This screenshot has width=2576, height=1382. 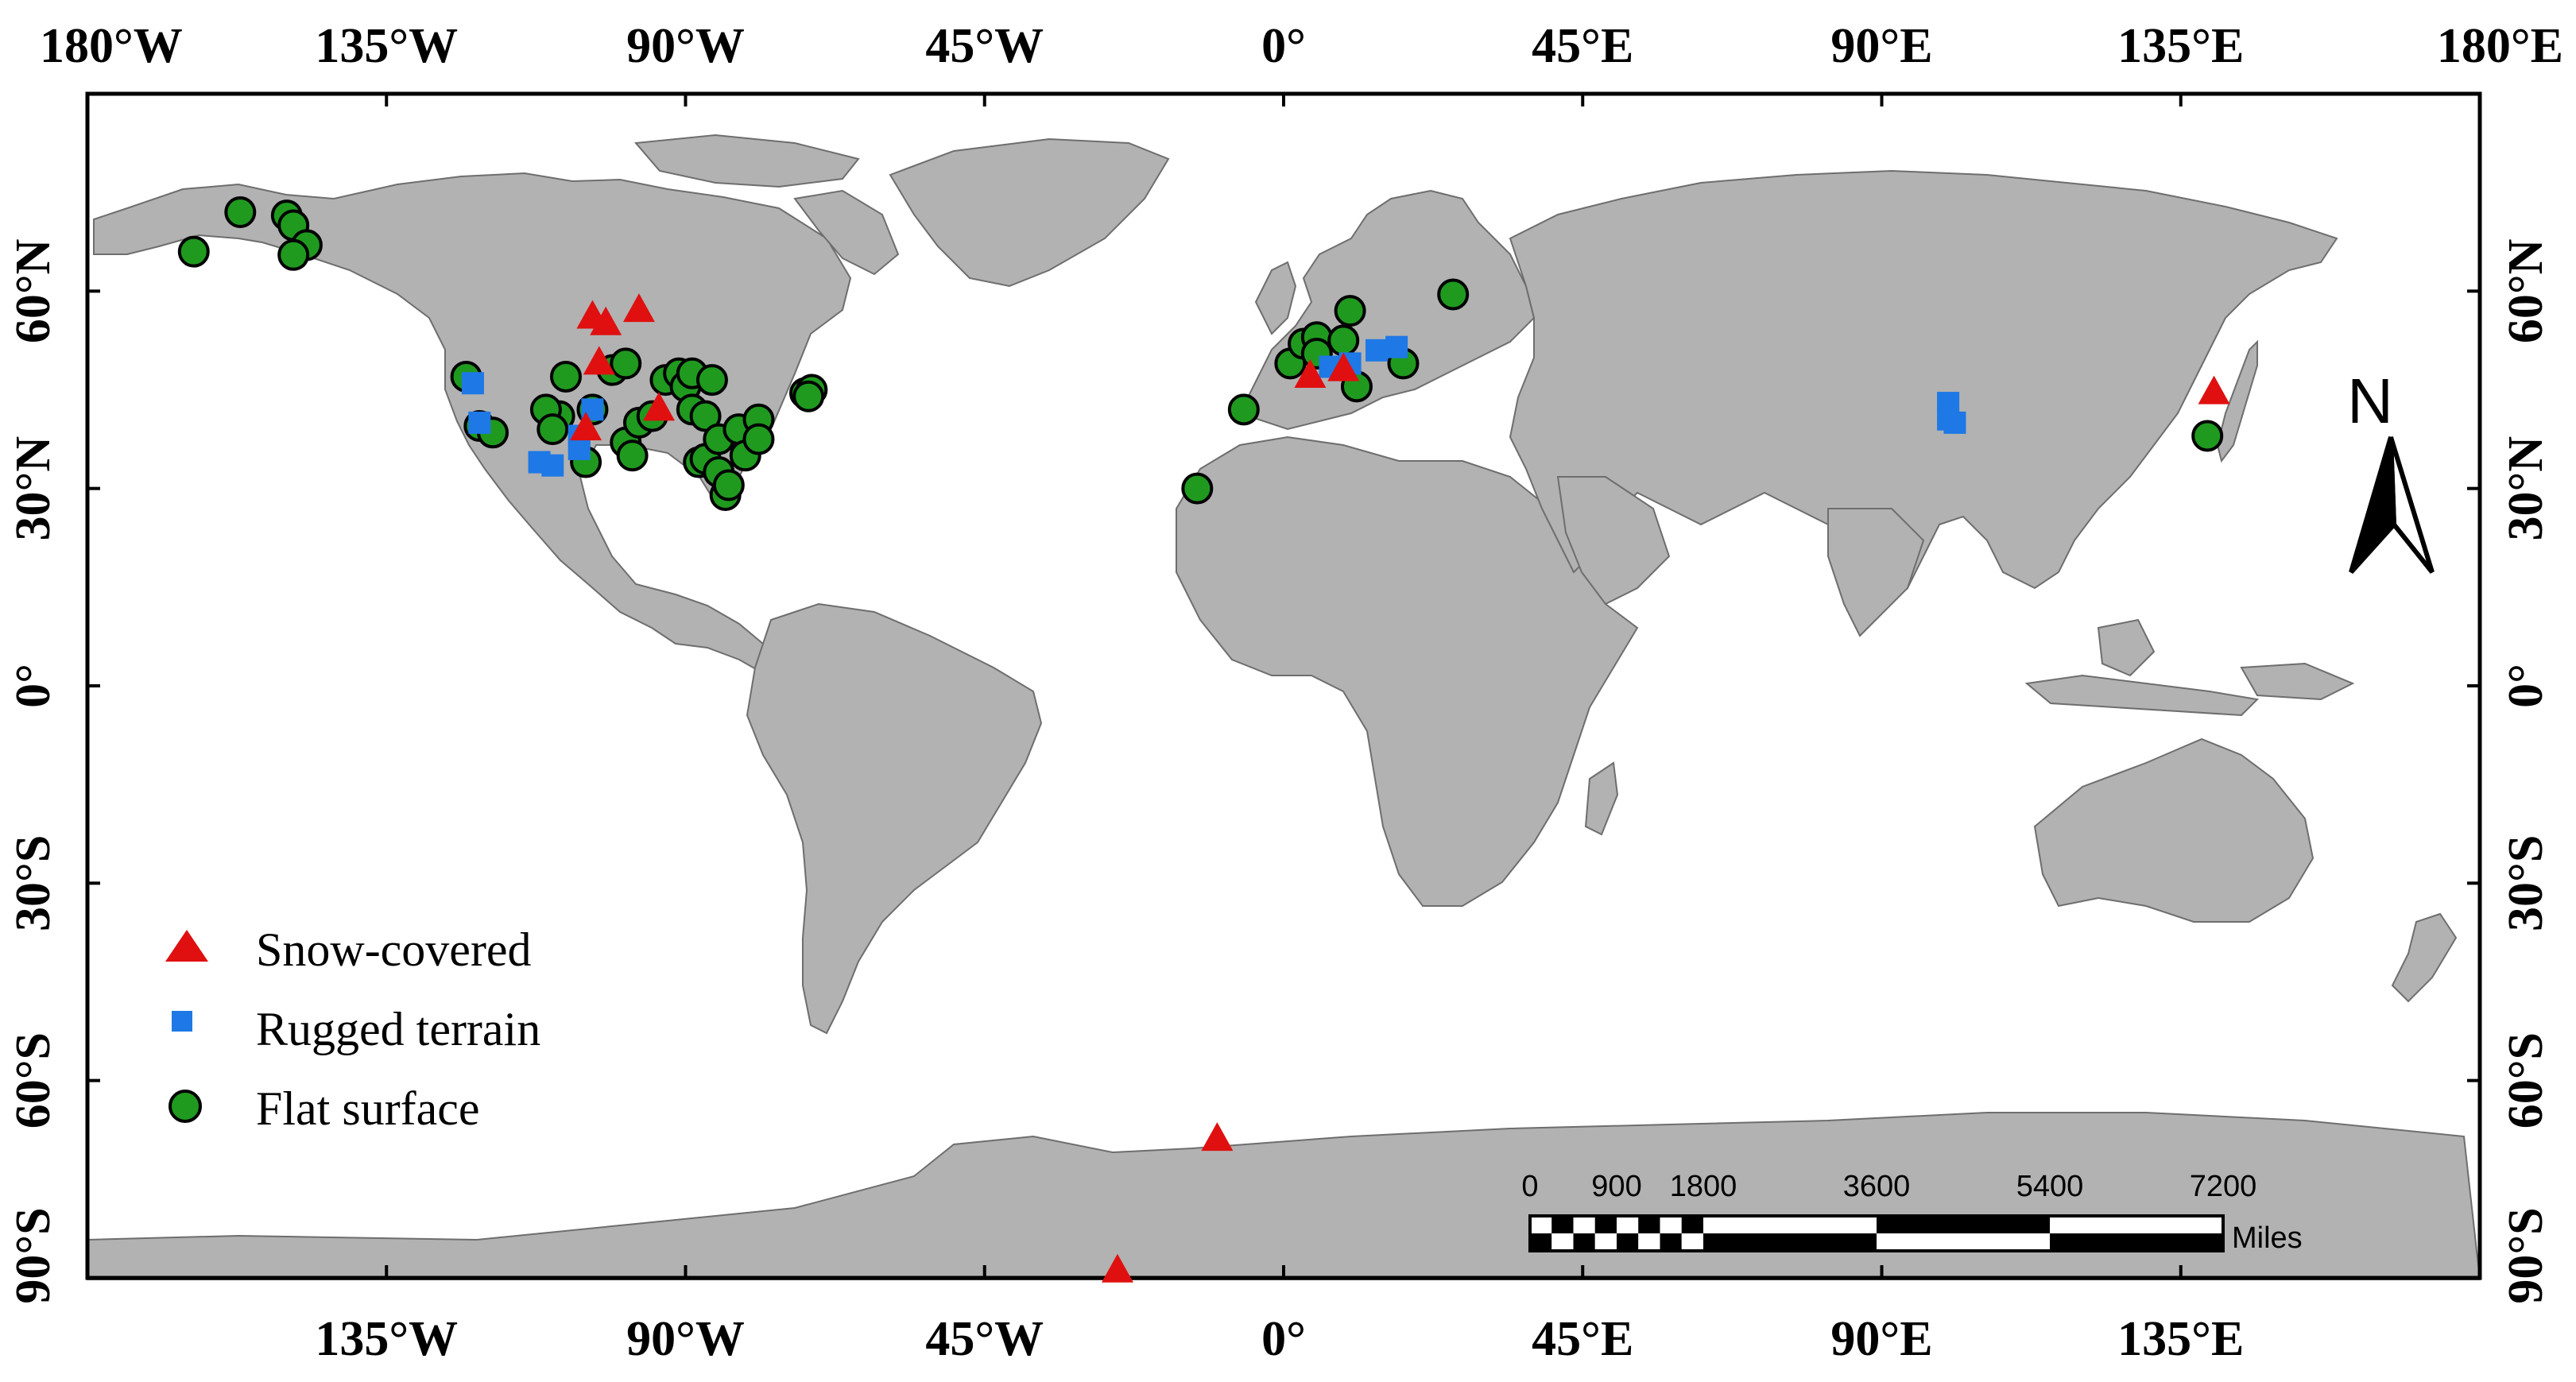 What do you see at coordinates (2370, 401) in the screenshot?
I see `north-arrow-label: N` at bounding box center [2370, 401].